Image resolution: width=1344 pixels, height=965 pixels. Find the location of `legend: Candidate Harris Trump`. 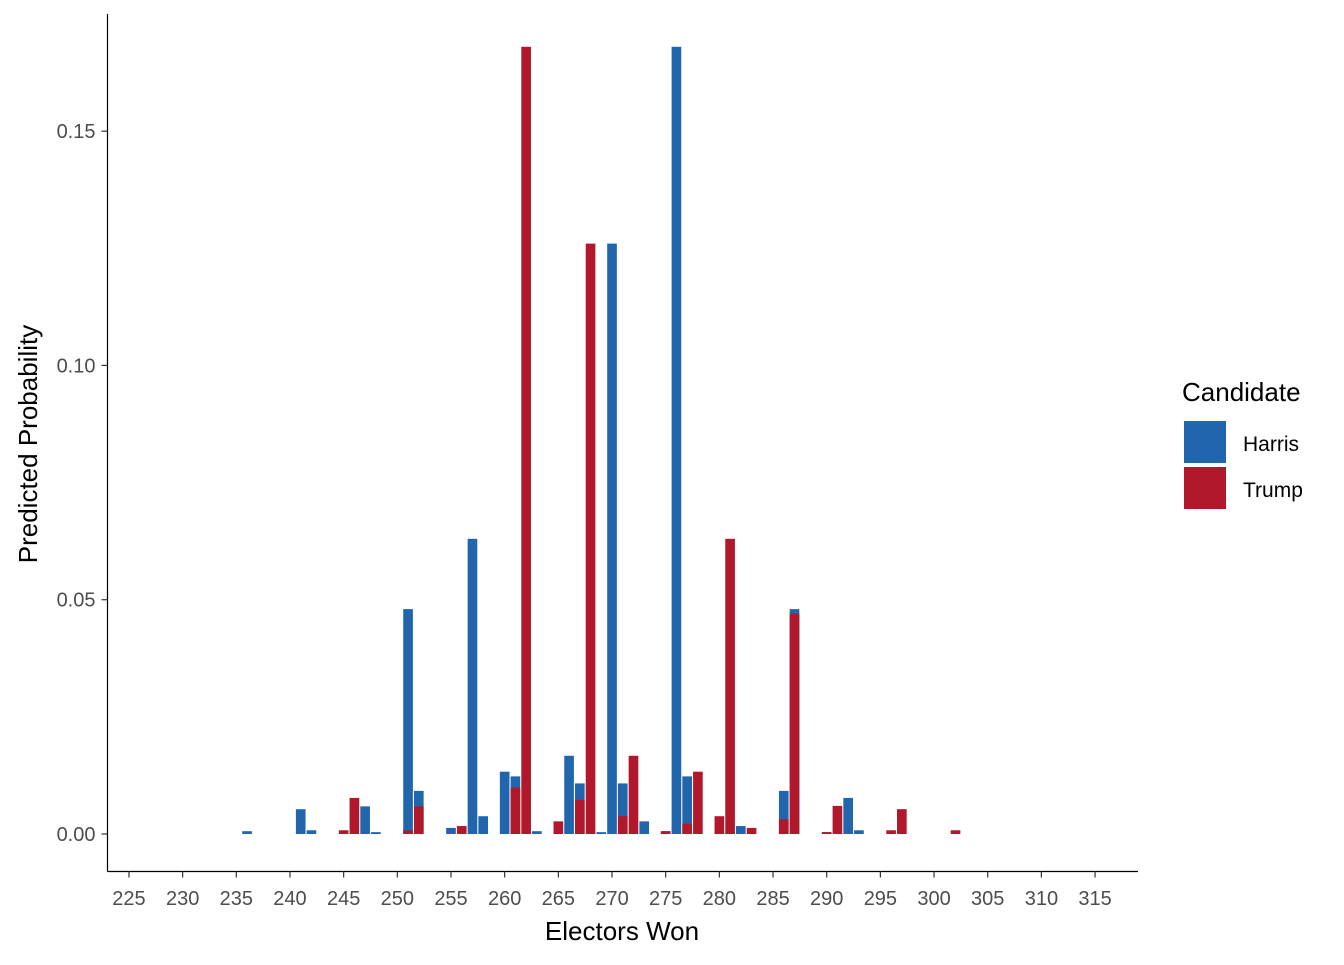

legend: Candidate Harris Trump is located at coordinates (1242, 443).